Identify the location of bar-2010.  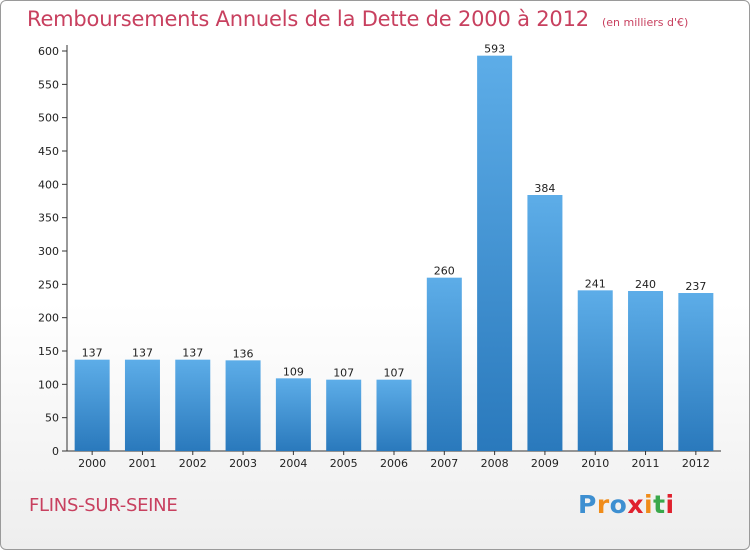
(595, 370).